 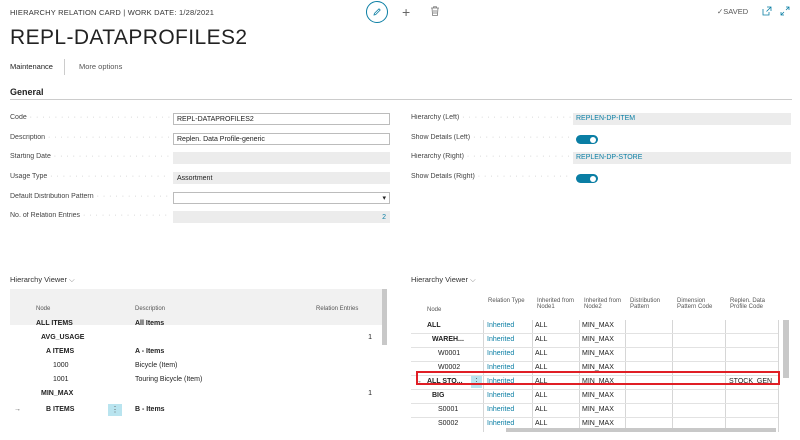 I want to click on selected-row-highlight-box, so click(x=598, y=378).